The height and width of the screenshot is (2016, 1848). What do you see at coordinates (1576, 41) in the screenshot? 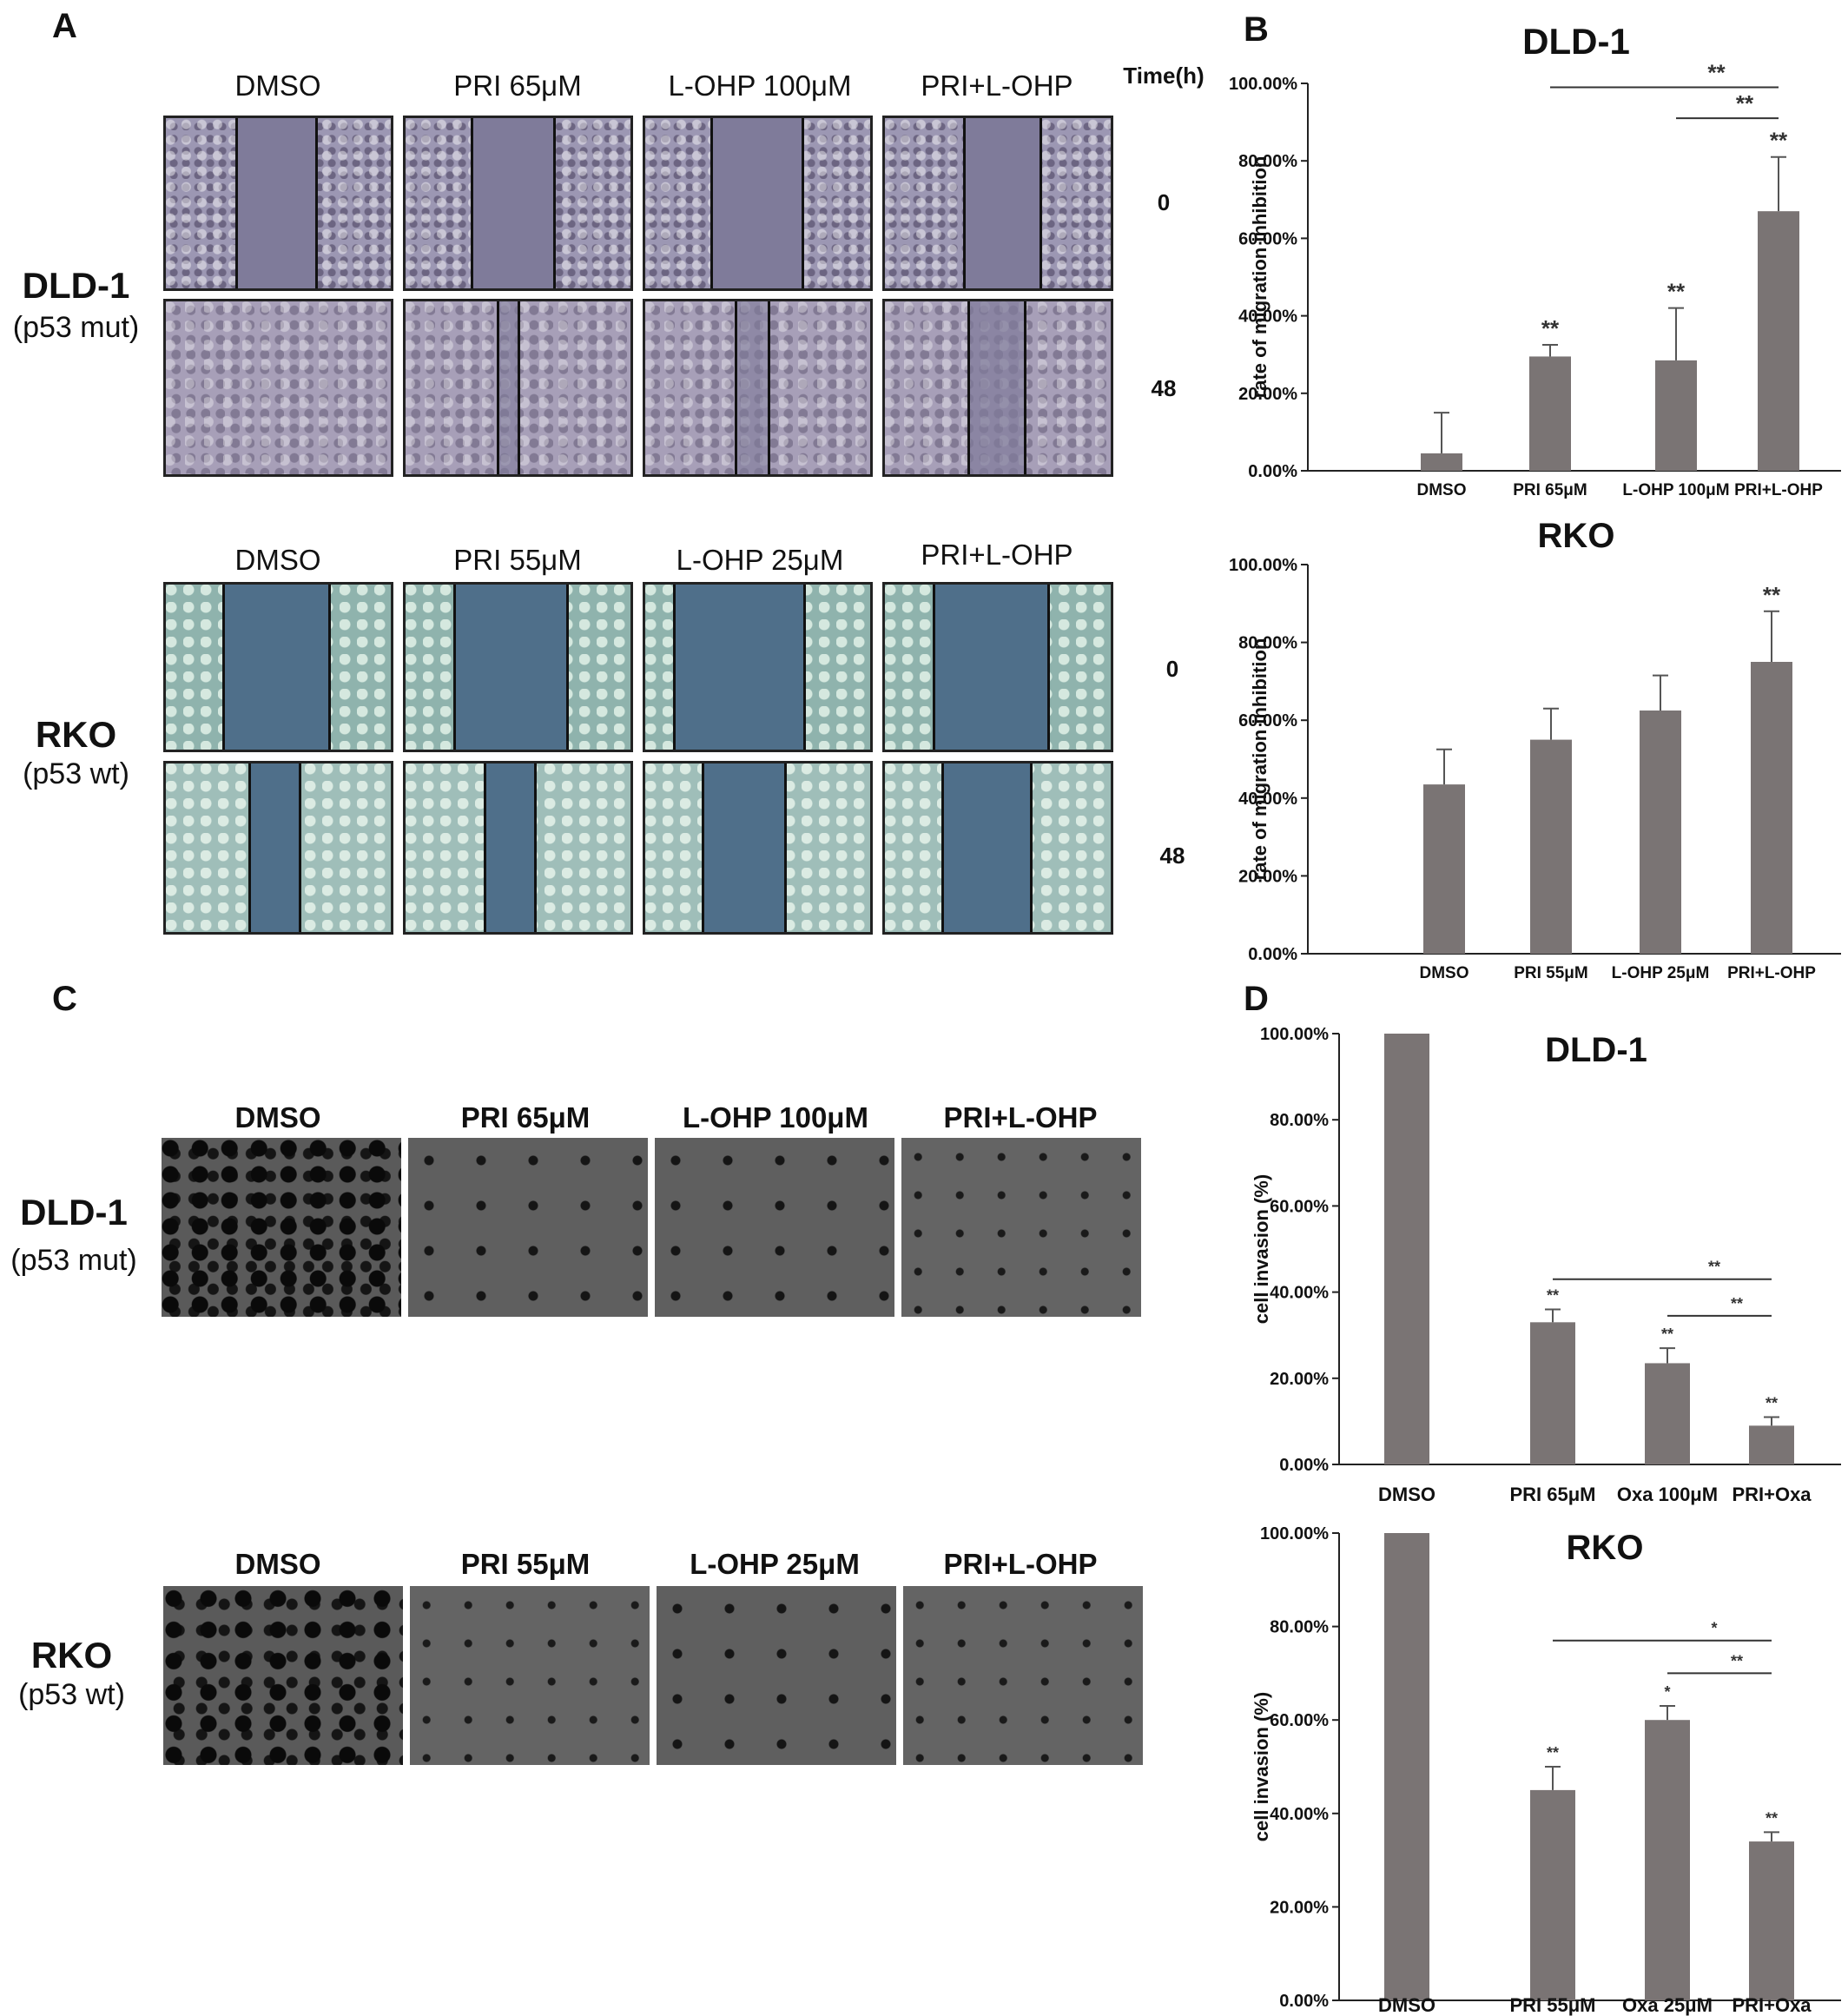
I see `b-top-title: DLD-1` at bounding box center [1576, 41].